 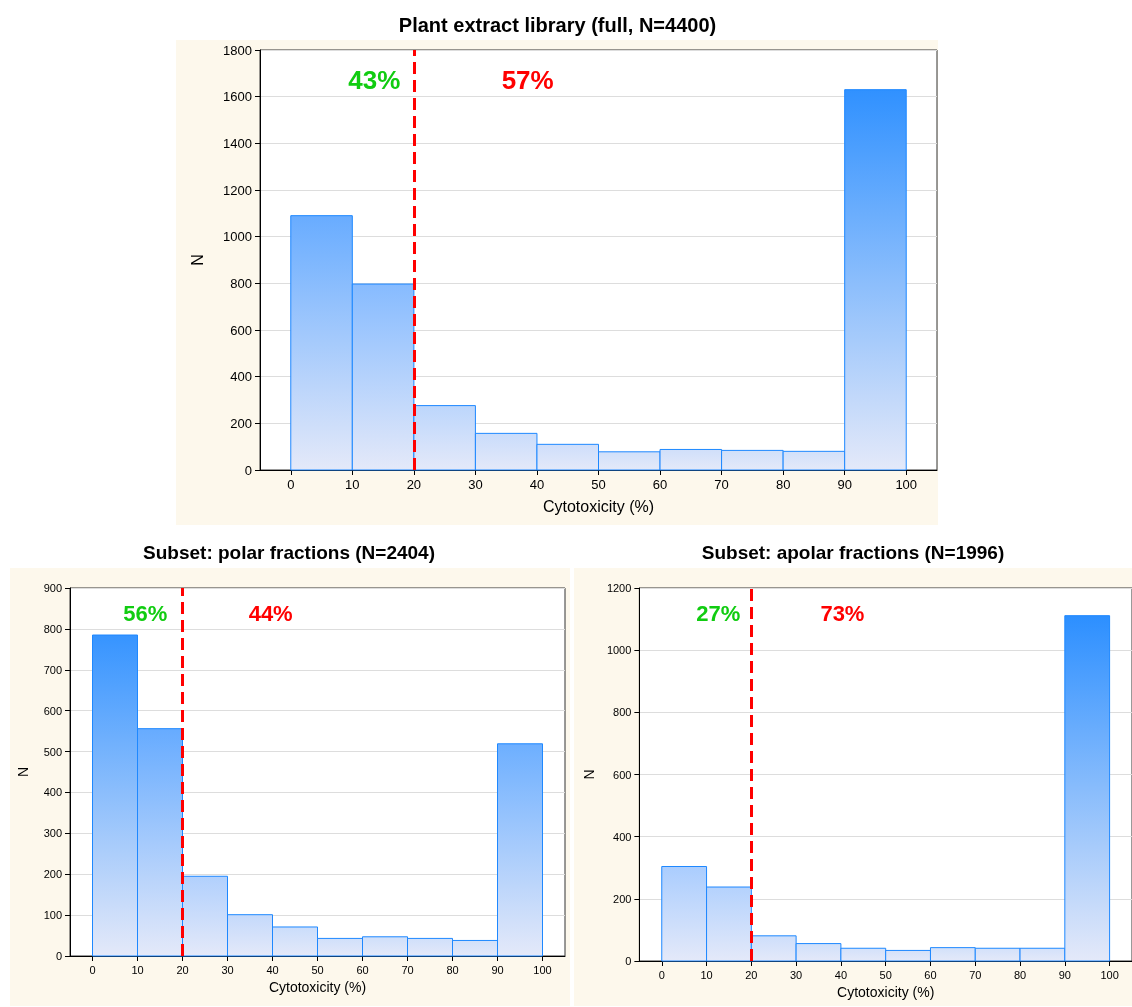 I want to click on y-tick-label: 1400, so click(x=237, y=143).